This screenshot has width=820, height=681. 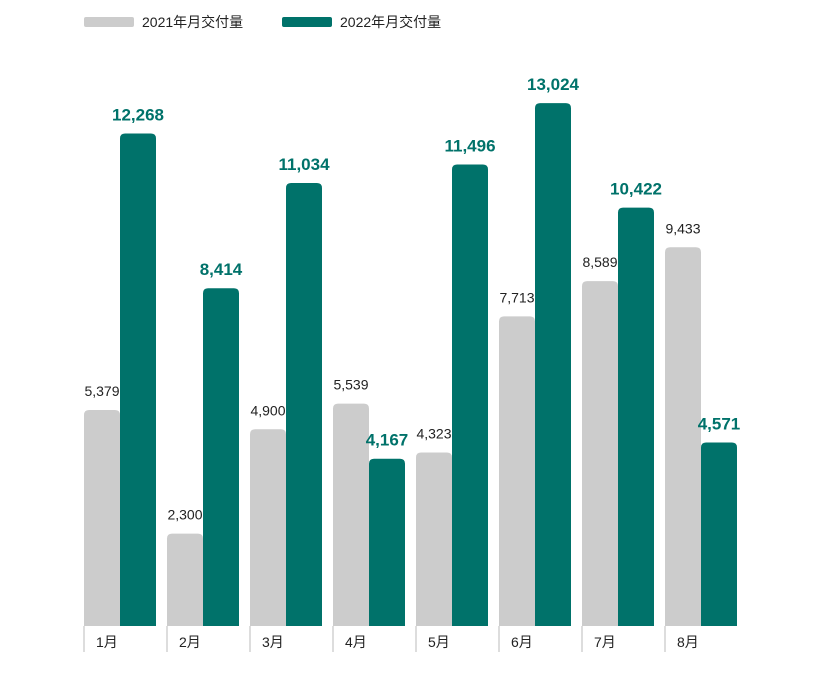 I want to click on legend-swatch-2021, so click(x=109, y=22).